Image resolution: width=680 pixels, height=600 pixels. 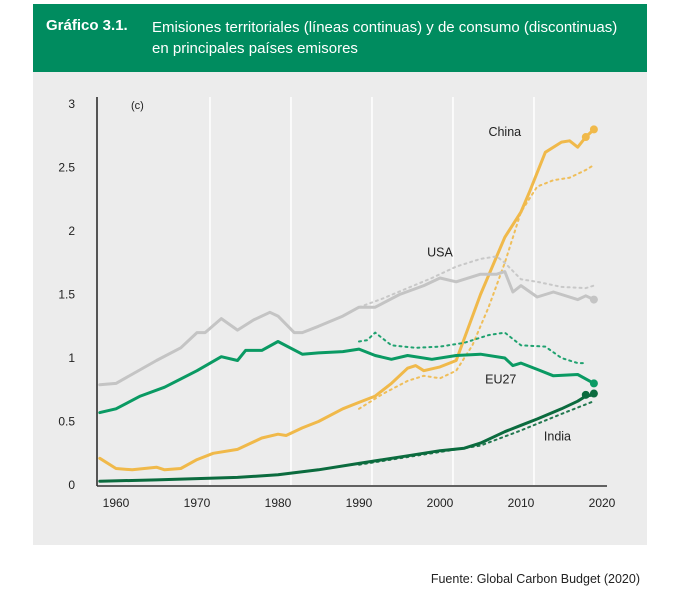 I want to click on series-label-usa: USA, so click(x=440, y=252).